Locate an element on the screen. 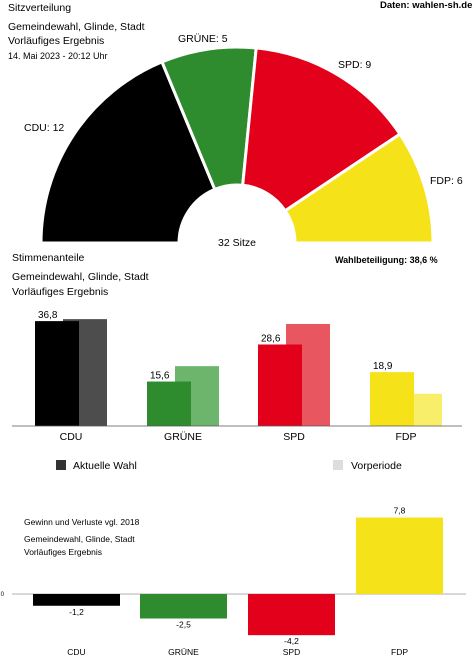 The image size is (474, 663). change-category-label-cdu: CDU is located at coordinates (76, 652).